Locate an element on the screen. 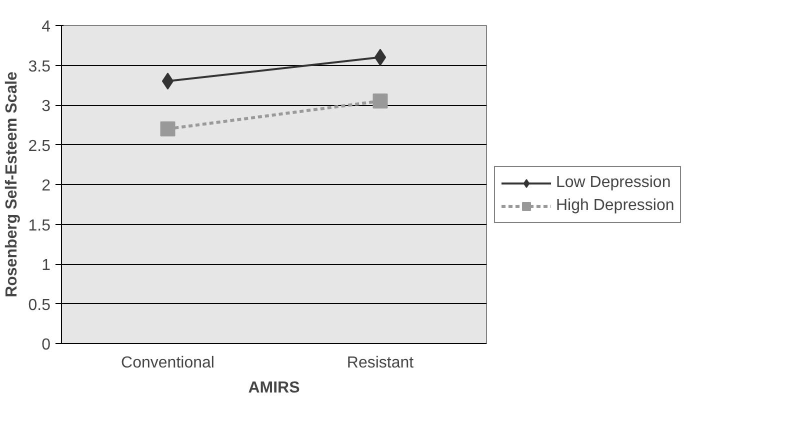 The width and height of the screenshot is (799, 445). y-tick-label: 0 is located at coordinates (46, 345).